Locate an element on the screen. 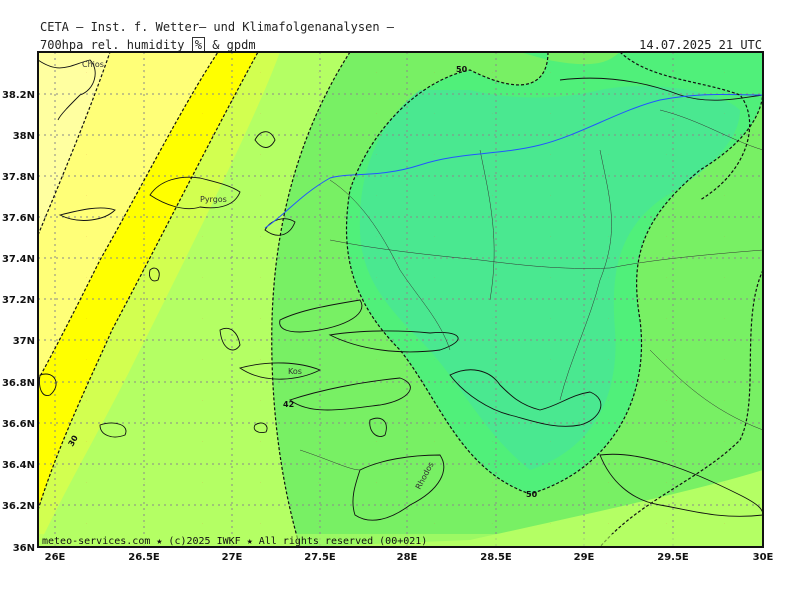 The height and width of the screenshot is (600, 800). subtitle-variable: 700hpa rel. humidity is located at coordinates (112, 45).